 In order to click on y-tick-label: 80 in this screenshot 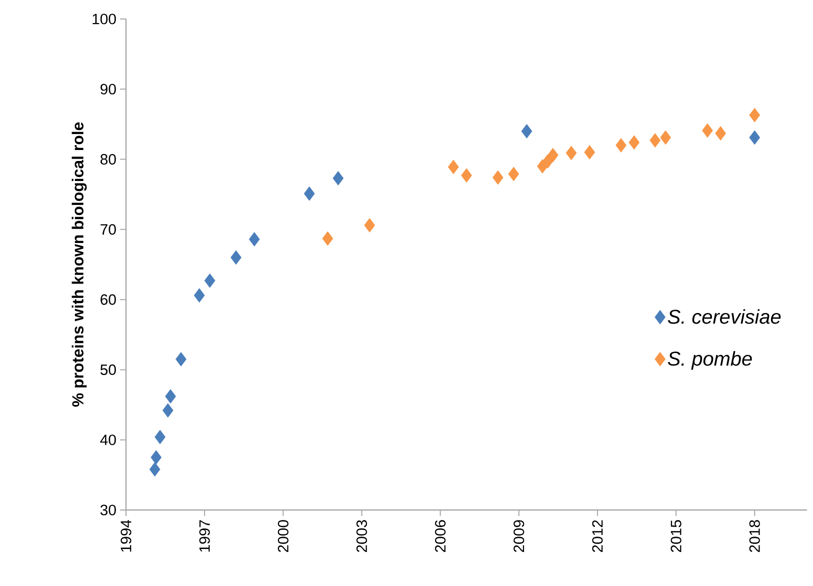, I will do `click(108, 159)`.